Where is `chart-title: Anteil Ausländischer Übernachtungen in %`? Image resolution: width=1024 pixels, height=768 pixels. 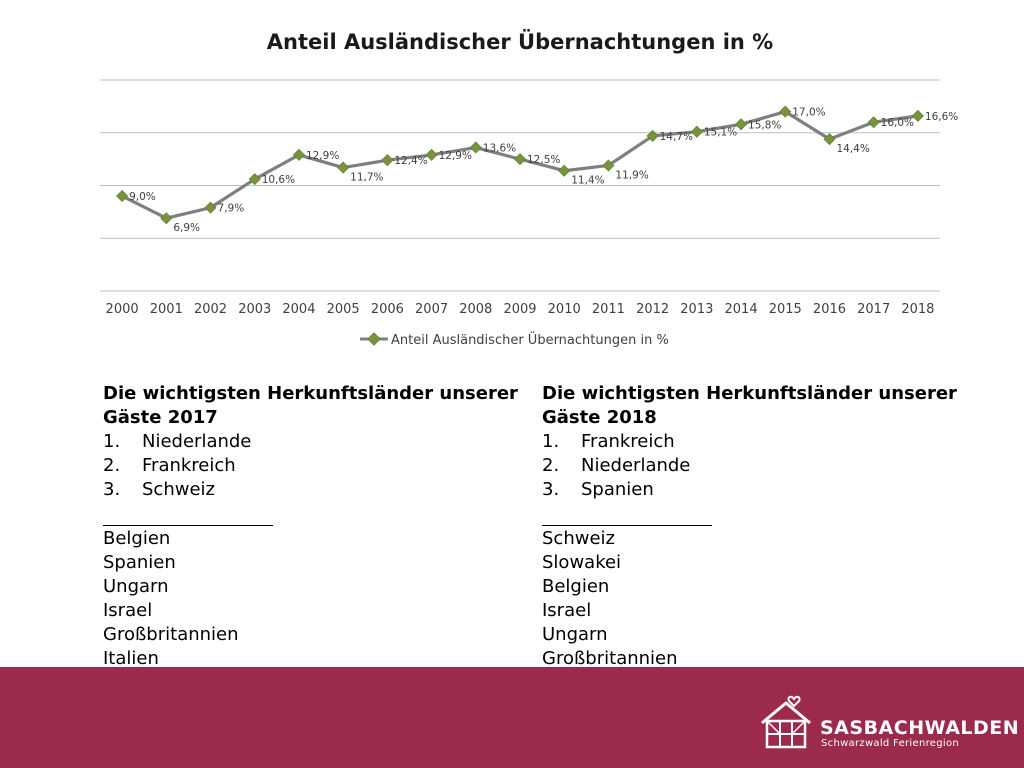 chart-title: Anteil Ausländischer Übernachtungen in % is located at coordinates (520, 42).